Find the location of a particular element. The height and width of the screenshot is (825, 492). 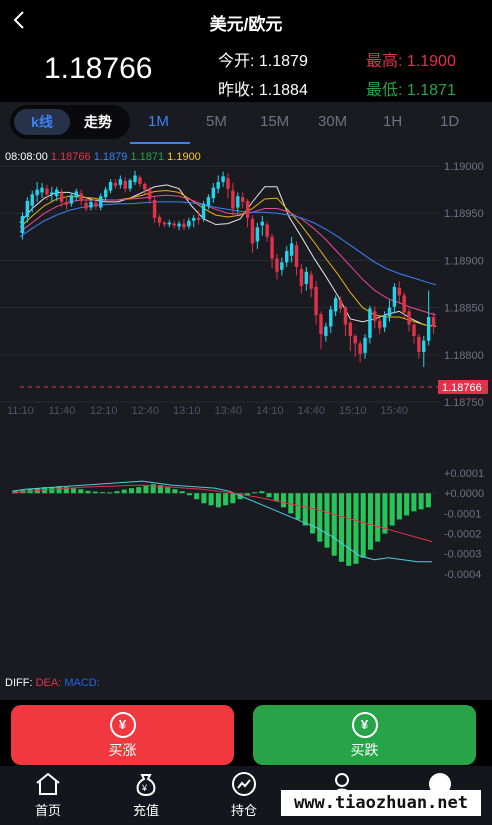

tab-15m: 15M is located at coordinates (275, 121).